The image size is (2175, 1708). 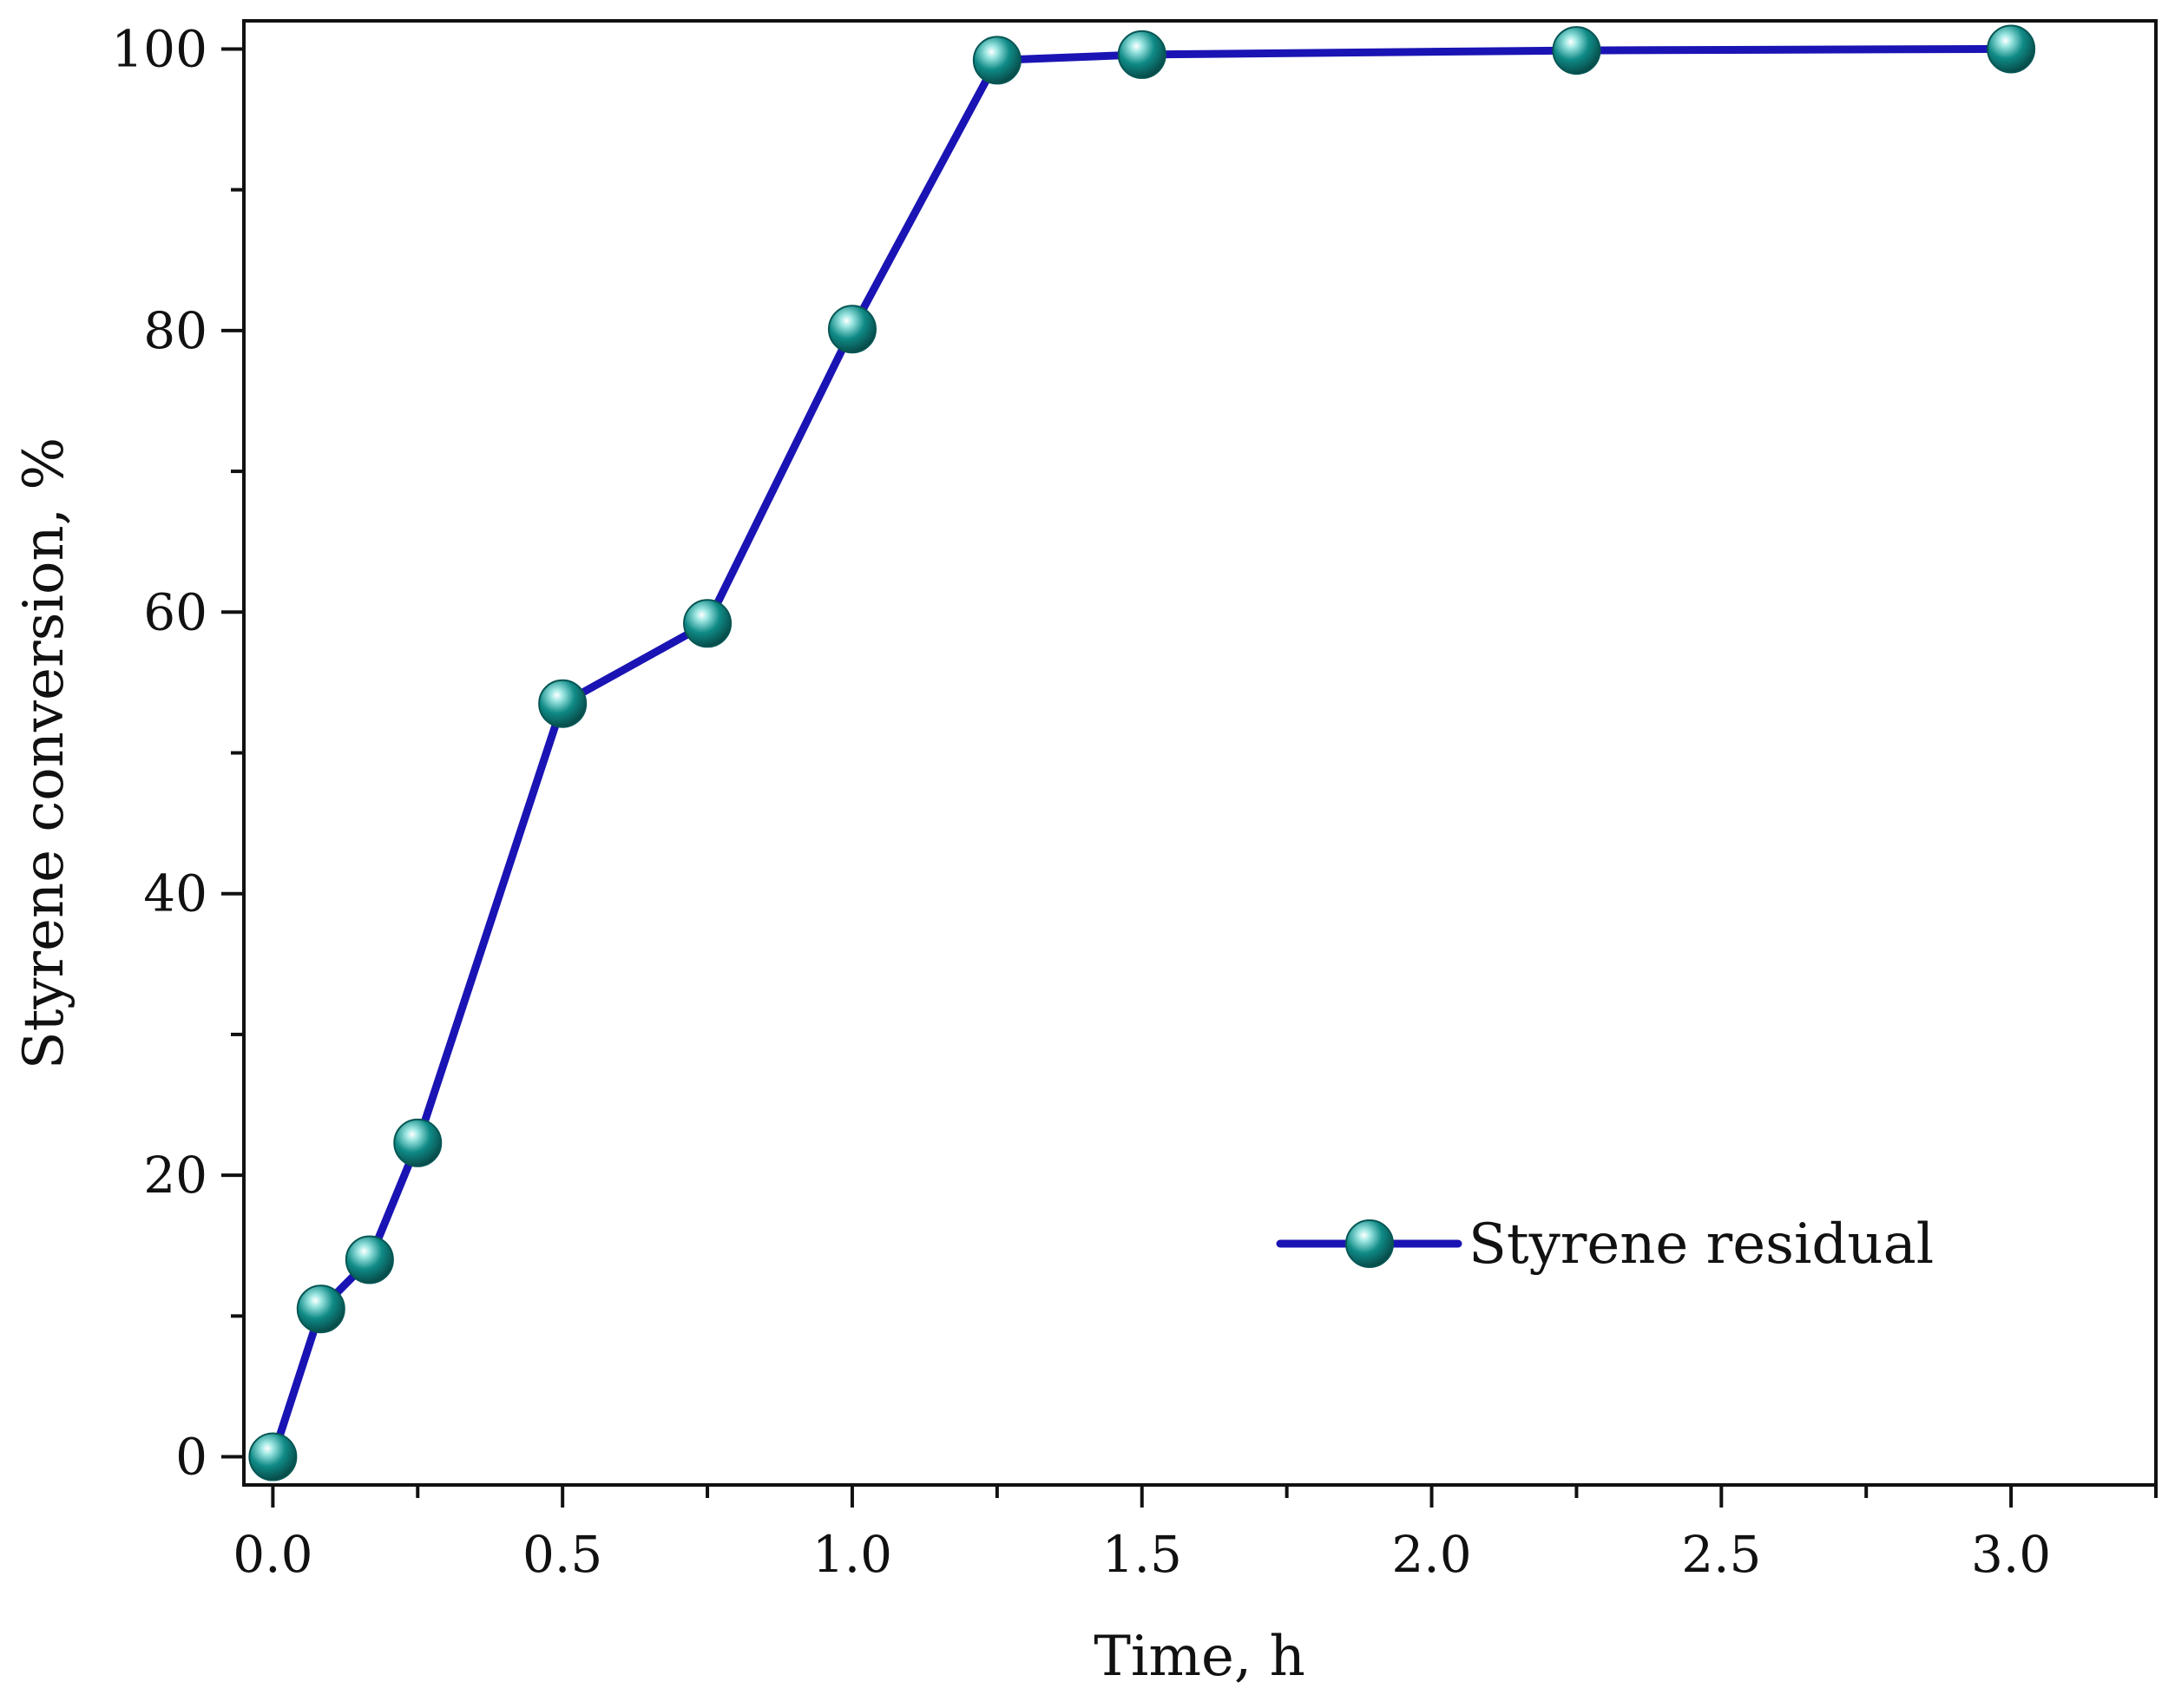 I want to click on y-tick-label: 60, so click(x=175, y=611).